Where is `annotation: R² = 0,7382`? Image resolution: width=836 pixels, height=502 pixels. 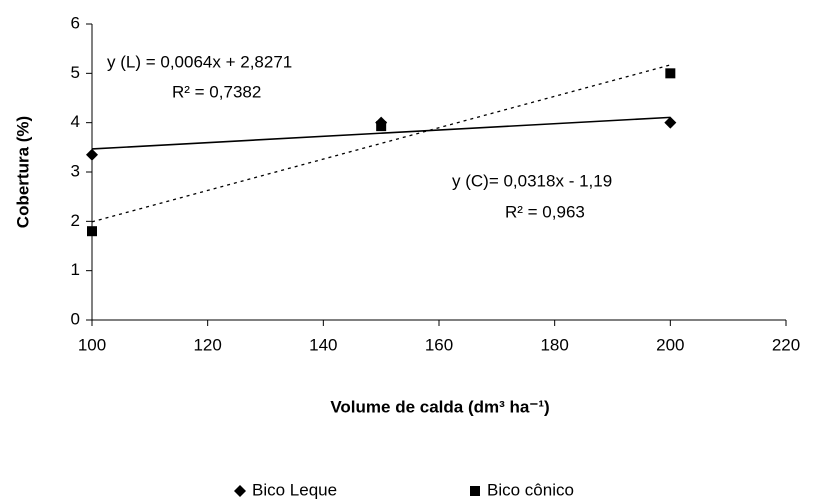
annotation: R² = 0,7382 is located at coordinates (216, 91).